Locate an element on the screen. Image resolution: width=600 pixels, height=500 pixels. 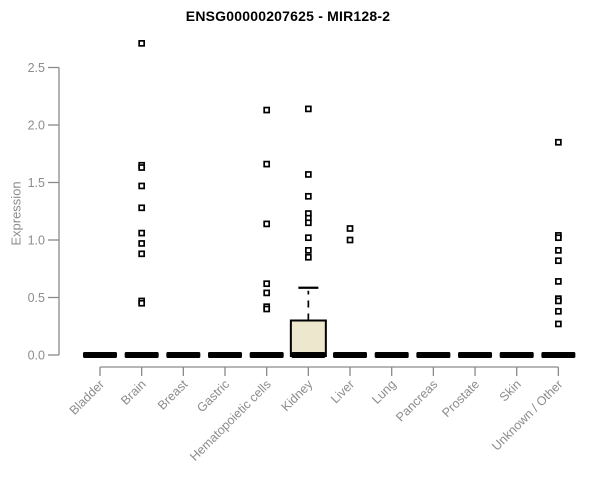
chart-title: ENSG00000207625 - MIR128-2 is located at coordinates (288, 16).